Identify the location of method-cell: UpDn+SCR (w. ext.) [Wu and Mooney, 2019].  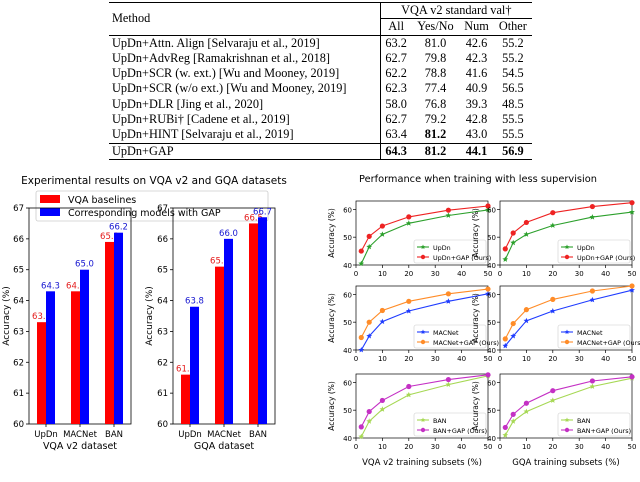
(226, 73).